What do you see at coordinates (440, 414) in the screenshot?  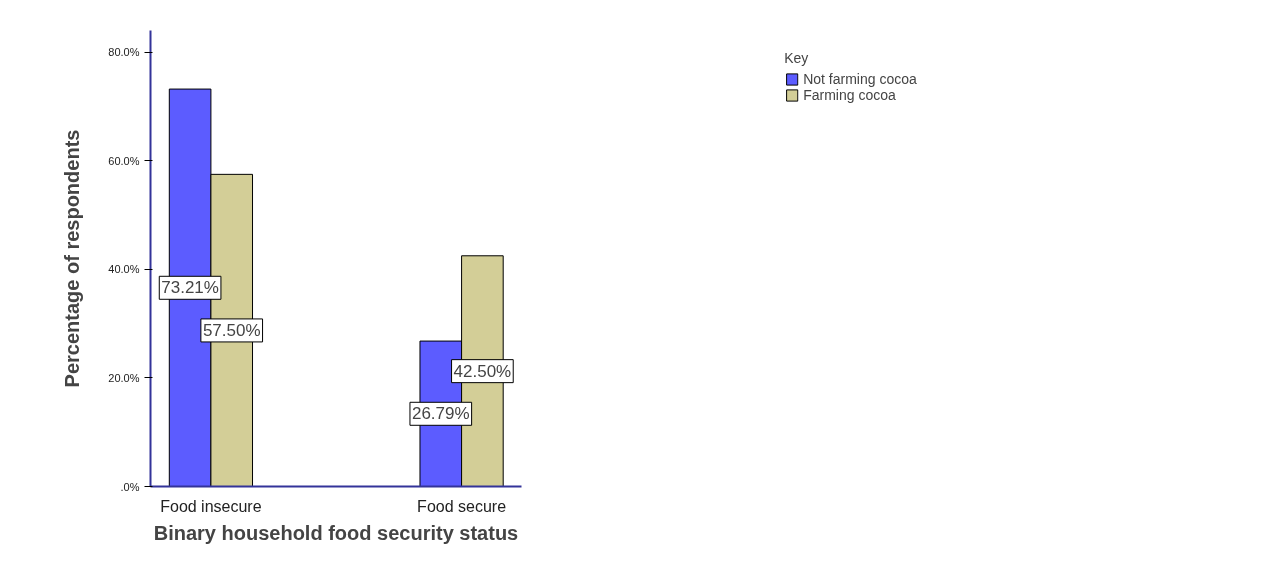 I see `data-label: 26.79%` at bounding box center [440, 414].